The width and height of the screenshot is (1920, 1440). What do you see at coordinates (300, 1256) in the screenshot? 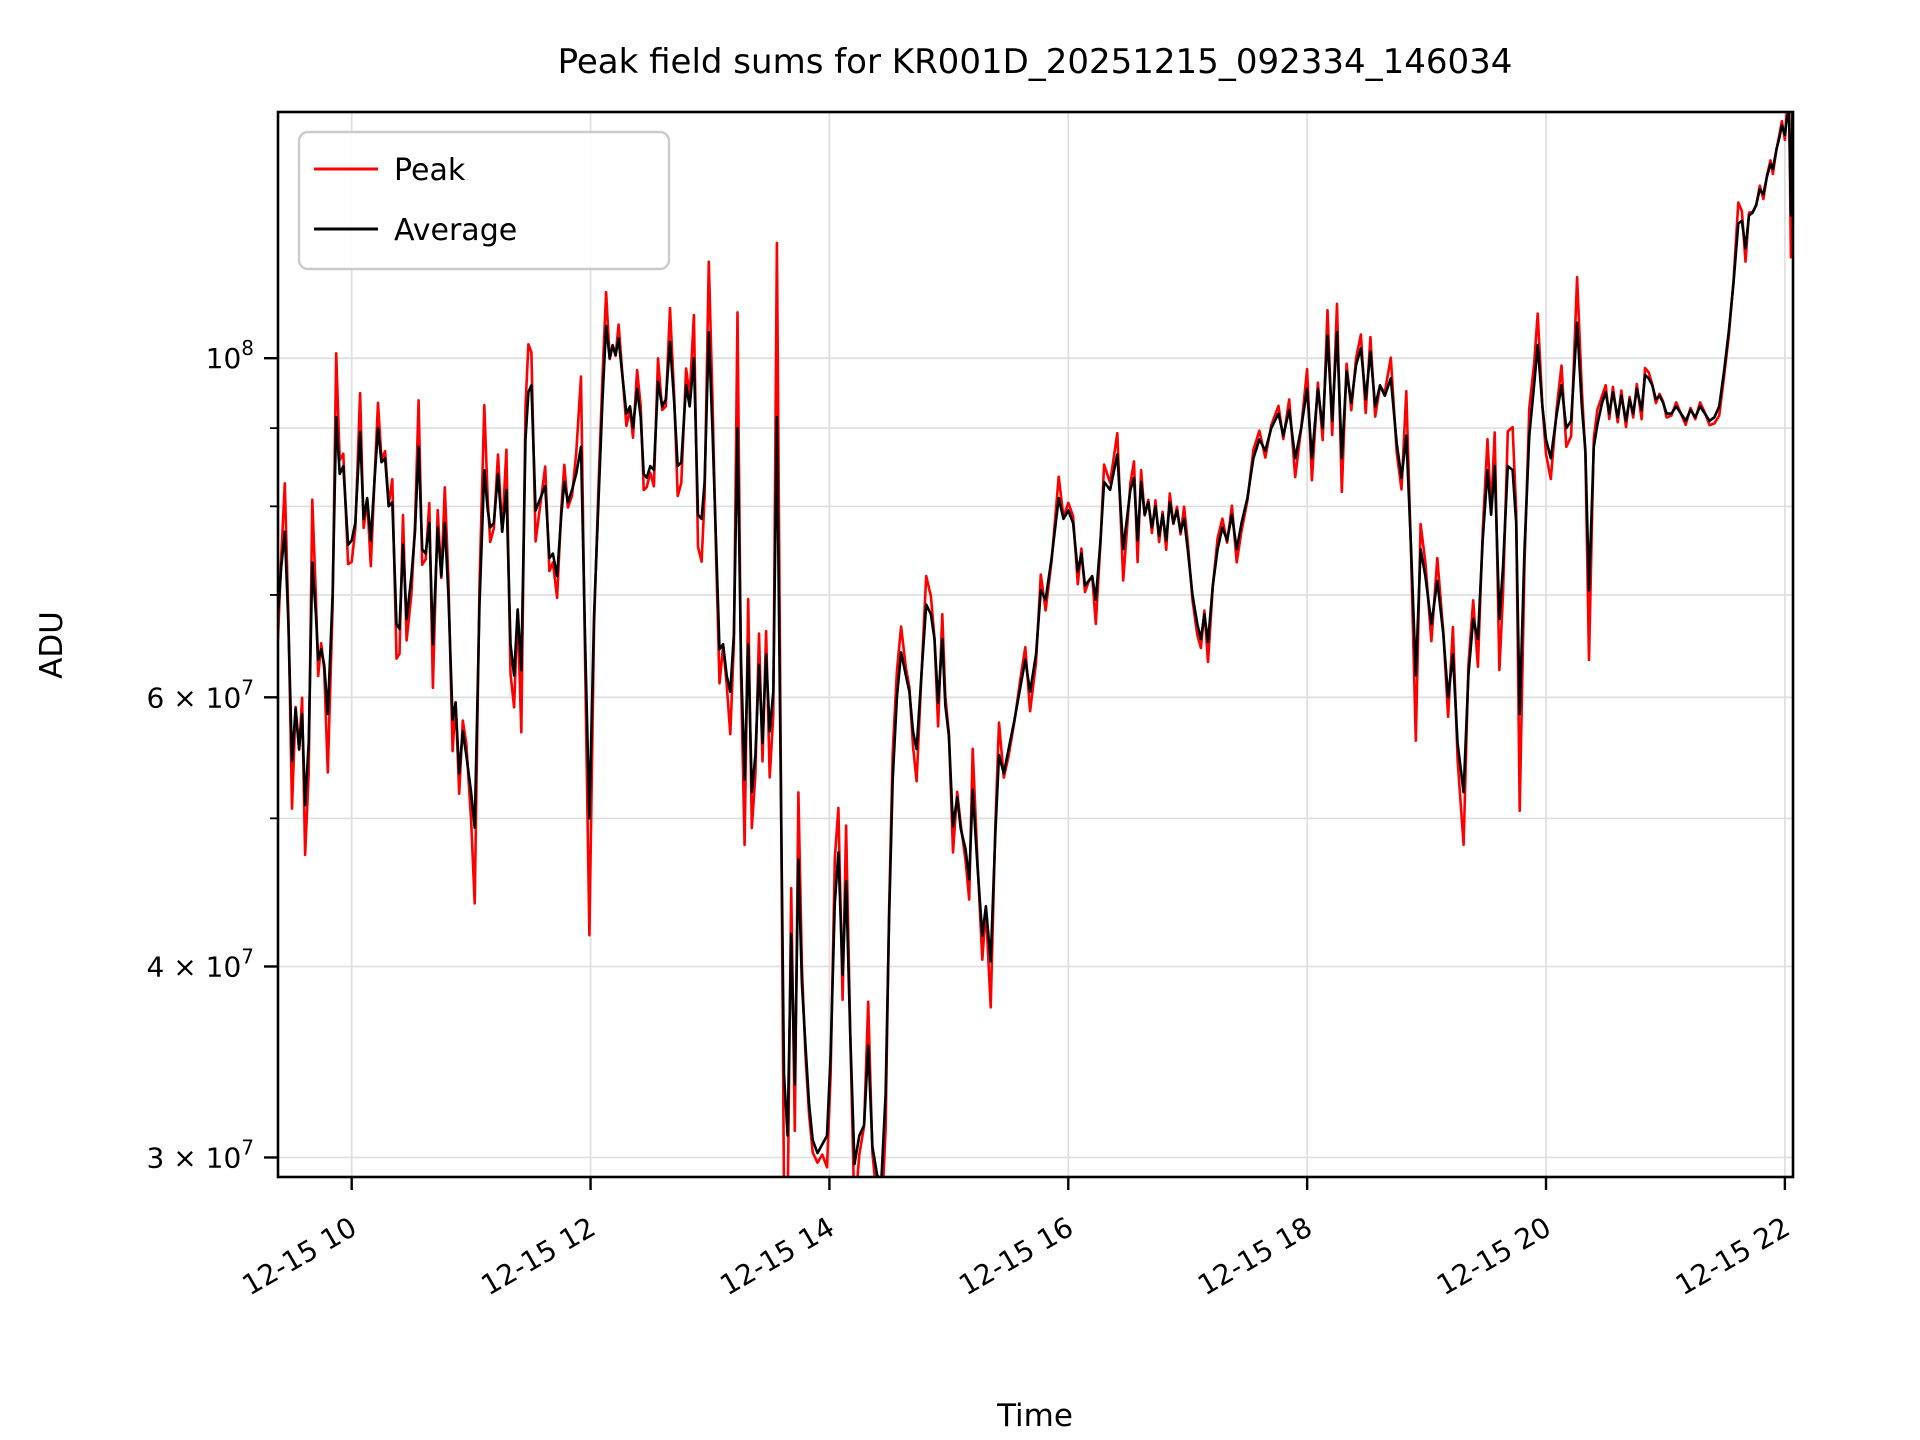
I see `x-tick-label: 12-15 10` at bounding box center [300, 1256].